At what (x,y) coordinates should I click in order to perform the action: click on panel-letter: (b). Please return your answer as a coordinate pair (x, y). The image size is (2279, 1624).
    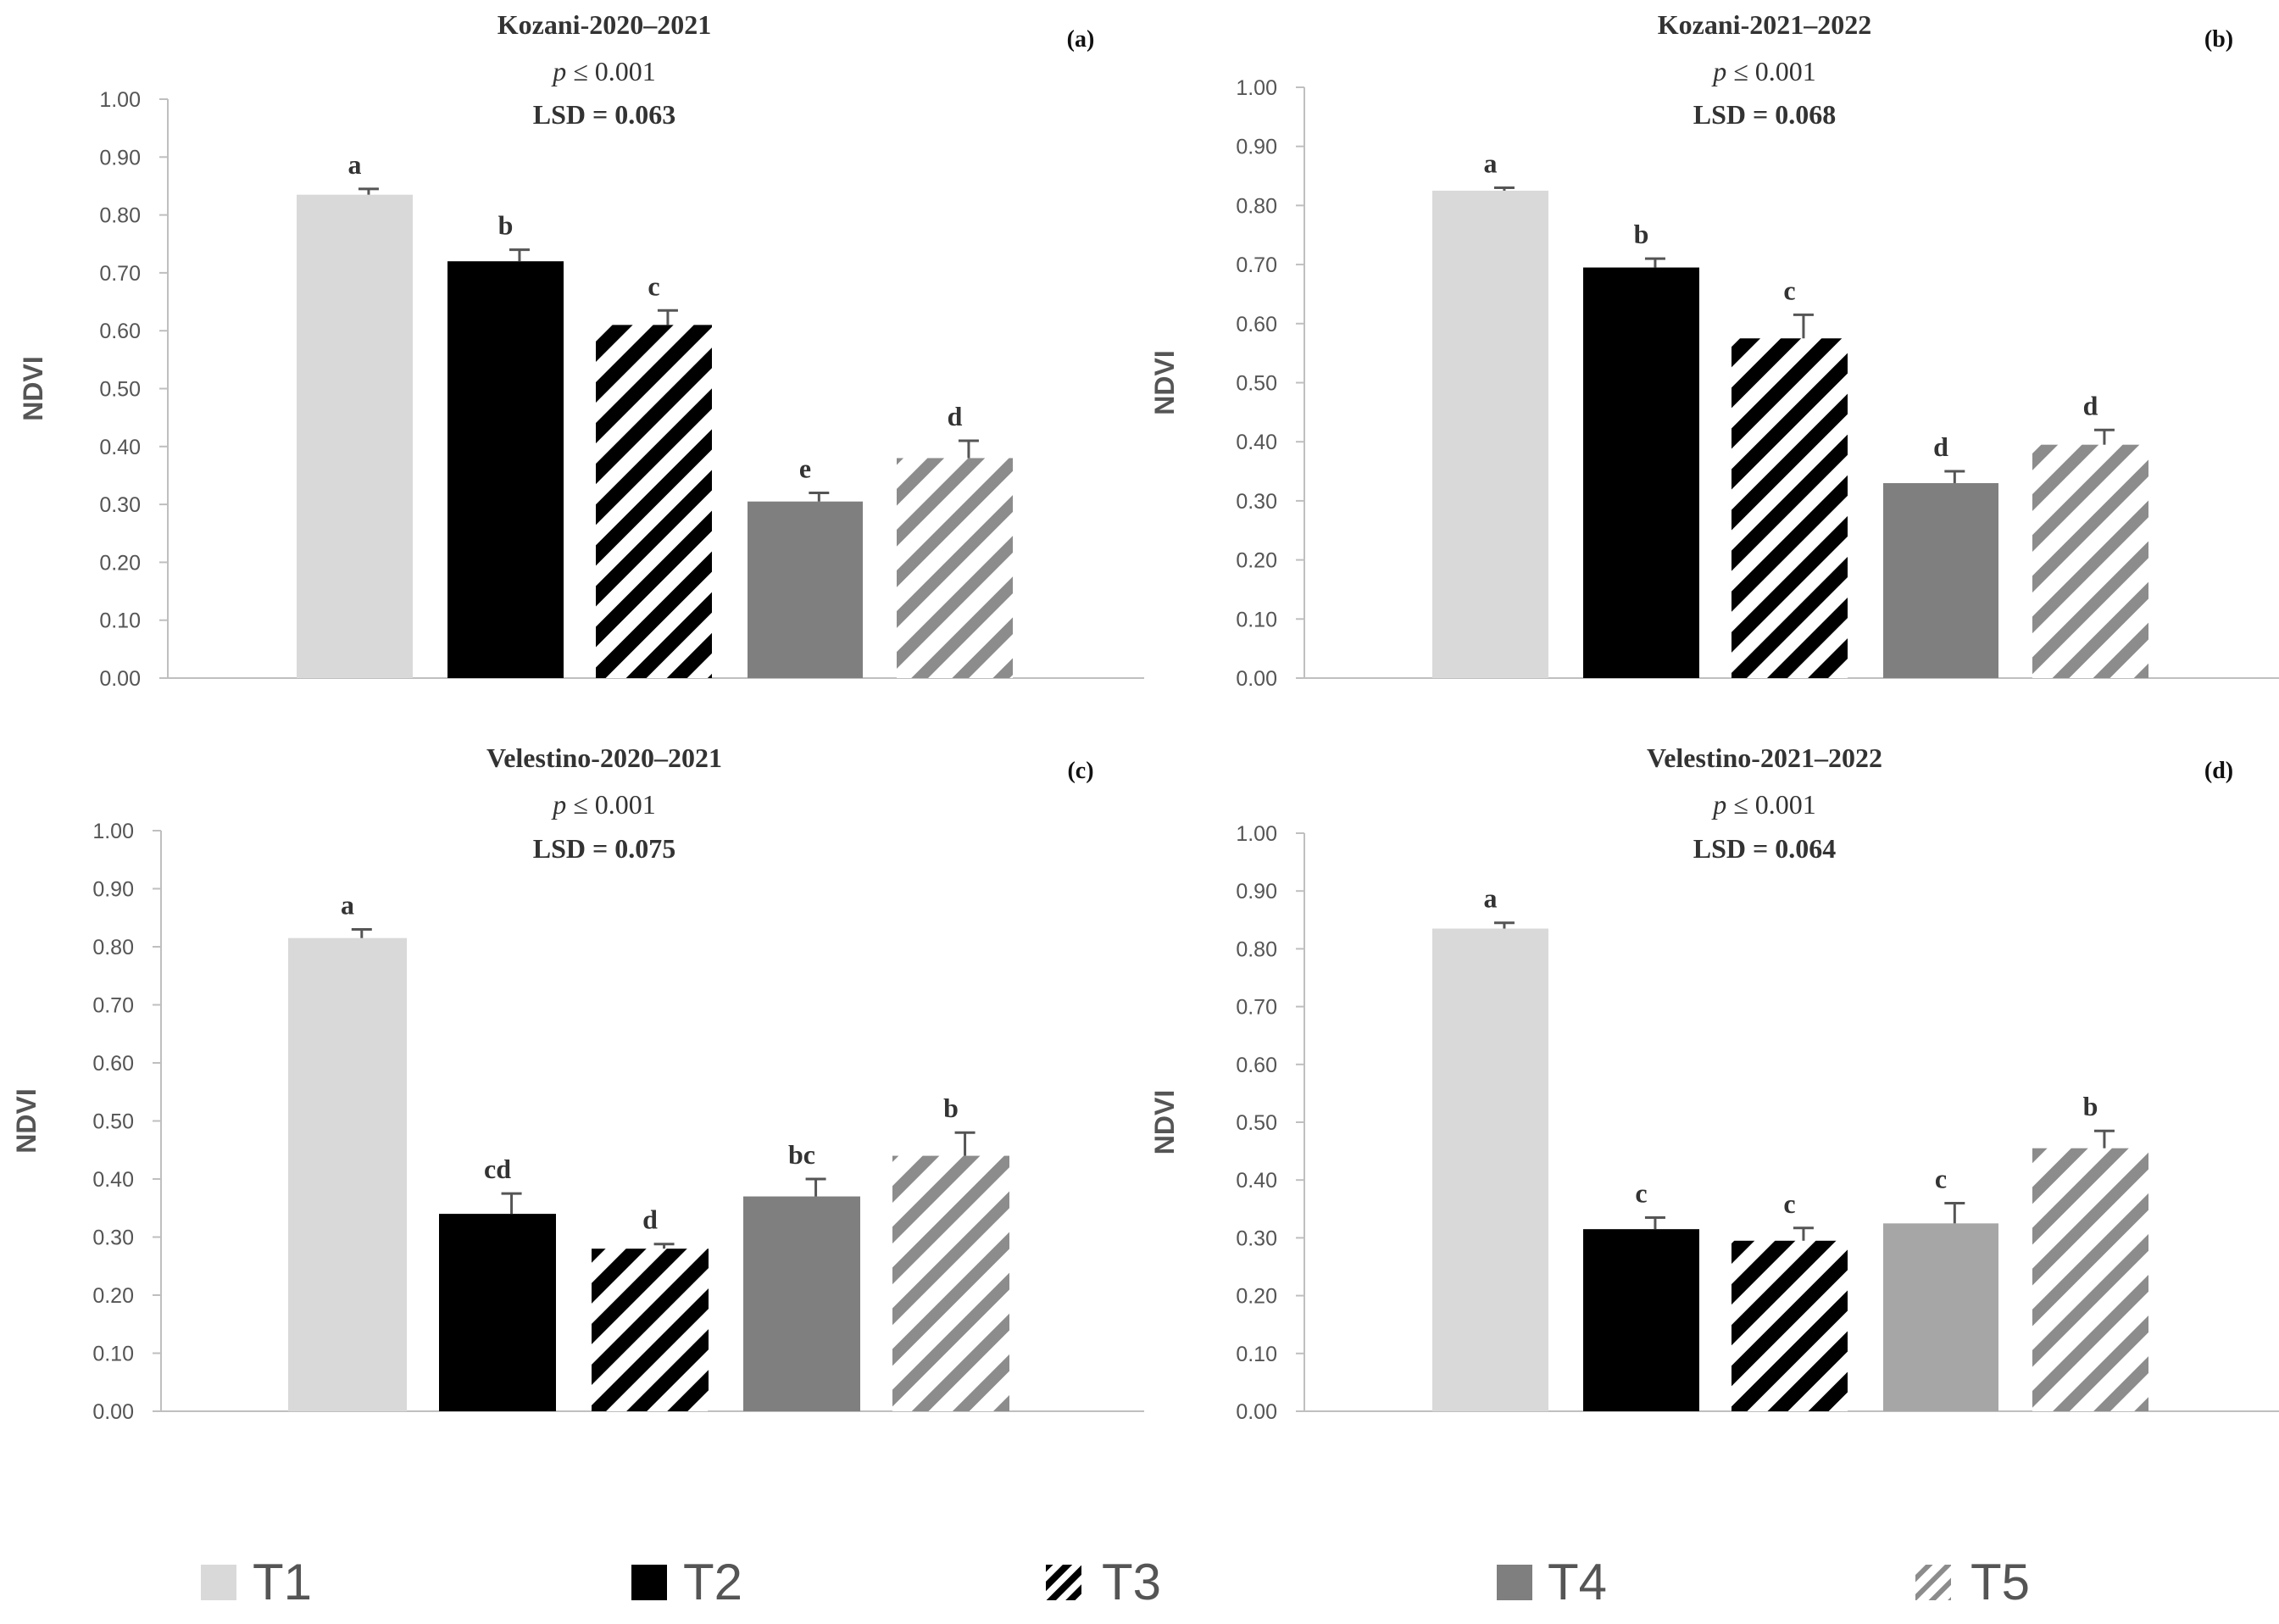
    Looking at the image, I should click on (2218, 39).